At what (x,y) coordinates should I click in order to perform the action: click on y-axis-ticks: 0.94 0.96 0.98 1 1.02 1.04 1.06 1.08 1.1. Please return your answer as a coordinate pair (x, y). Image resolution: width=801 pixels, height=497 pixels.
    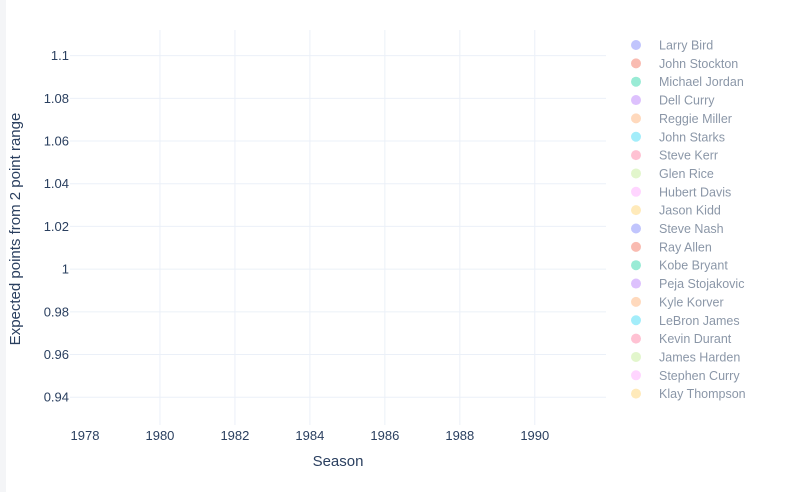
    Looking at the image, I should click on (56, 226).